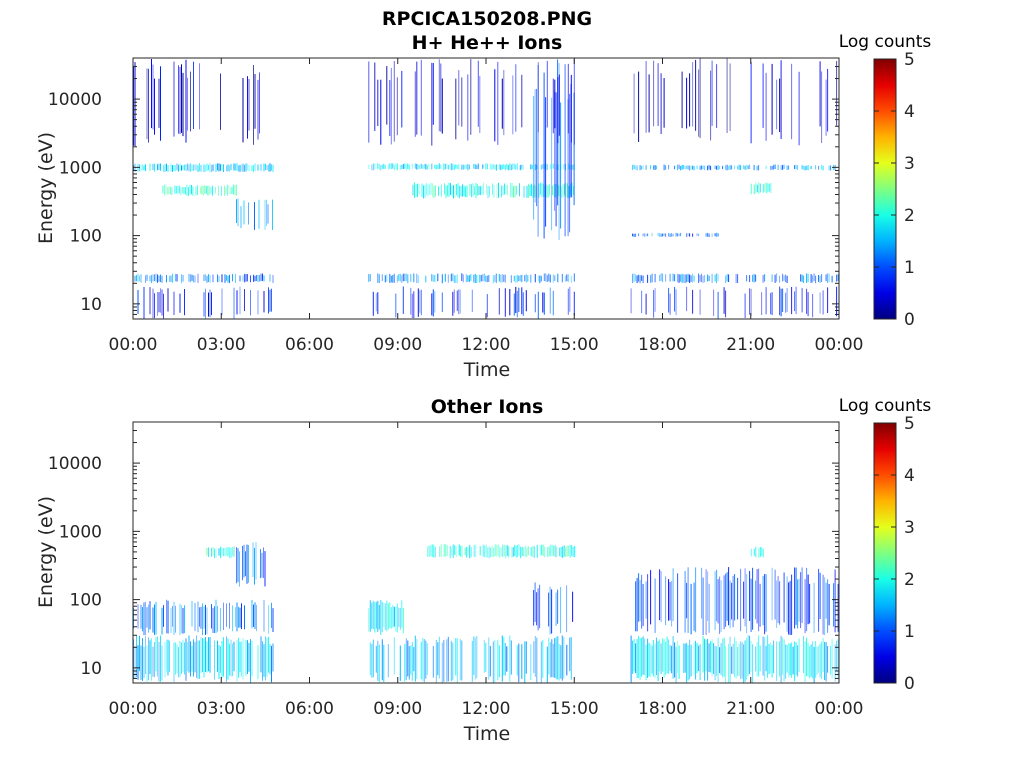 This screenshot has width=1024, height=768. What do you see at coordinates (91, 669) in the screenshot?
I see `y-tick-label: 10` at bounding box center [91, 669].